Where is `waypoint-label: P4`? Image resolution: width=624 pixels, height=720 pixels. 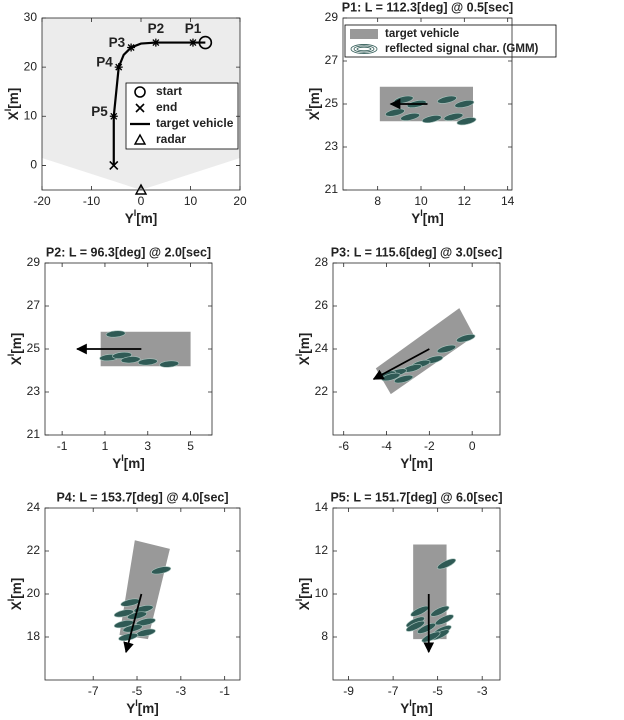 waypoint-label: P4 is located at coordinates (104, 62).